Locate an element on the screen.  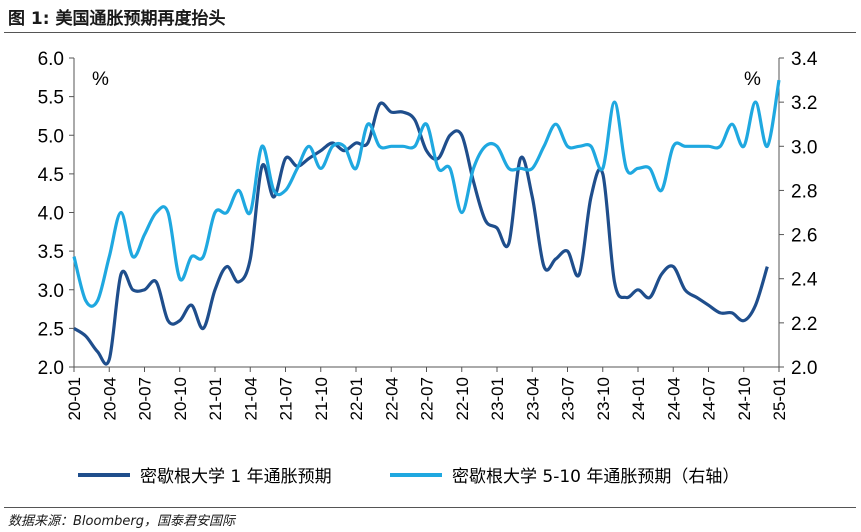
x-tick-label: 23-10 is located at coordinates (603, 398).